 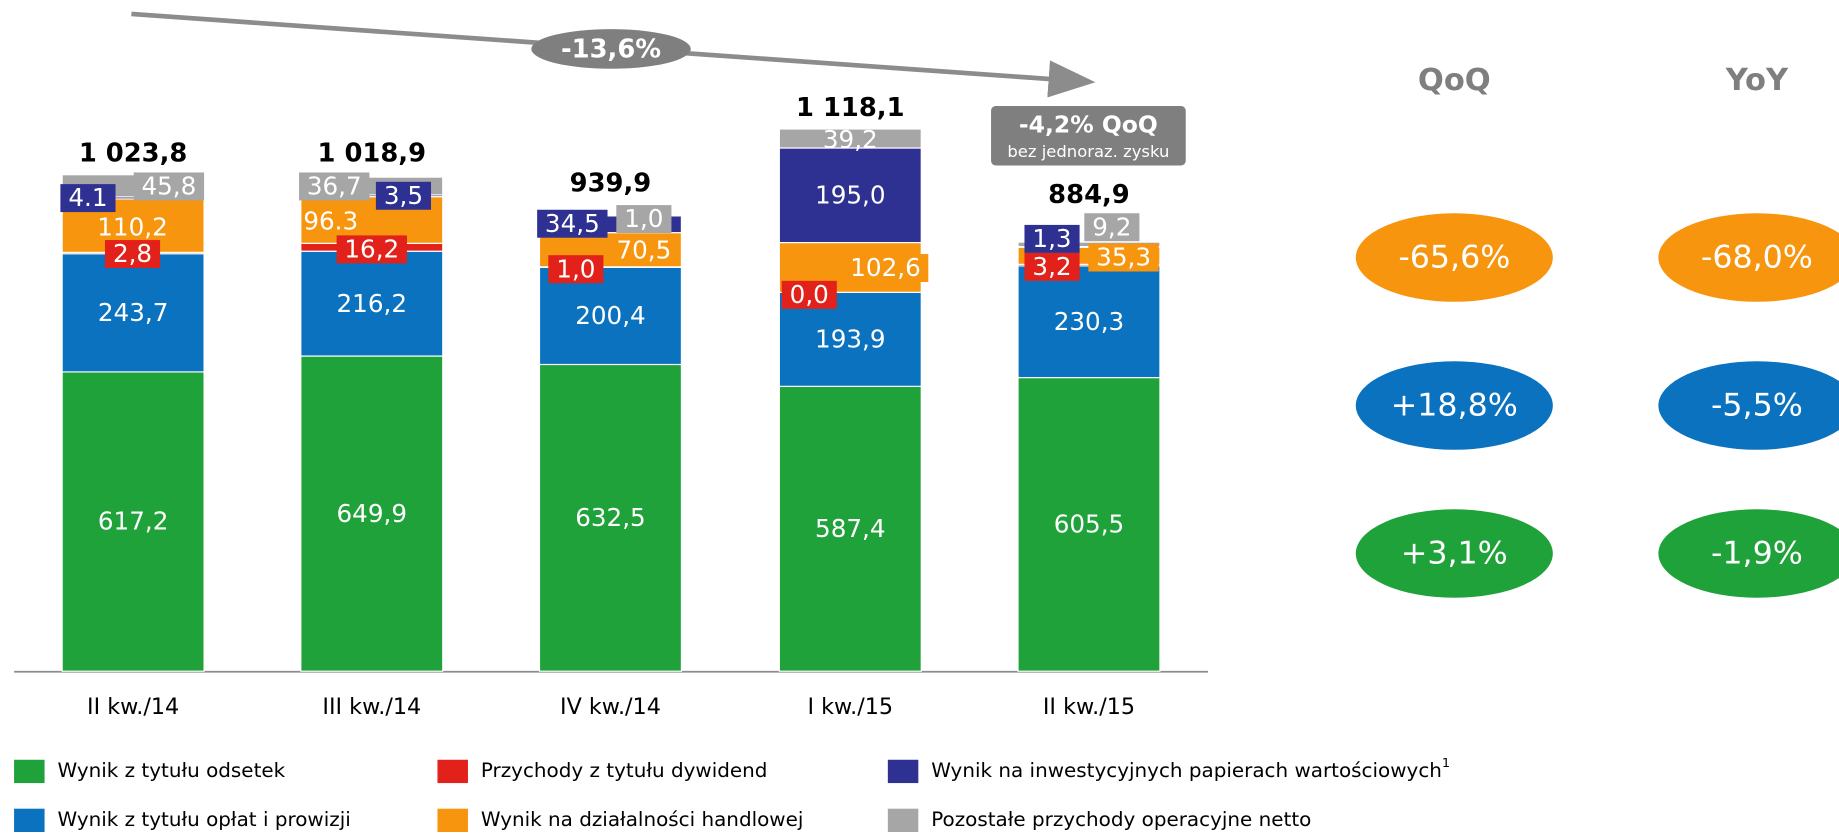 What do you see at coordinates (1757, 80) in the screenshot?
I see `comparison-header: YoY` at bounding box center [1757, 80].